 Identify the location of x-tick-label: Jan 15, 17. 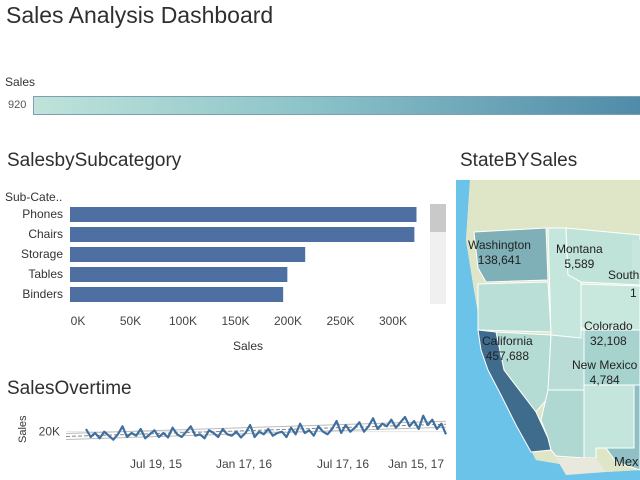
(416, 464).